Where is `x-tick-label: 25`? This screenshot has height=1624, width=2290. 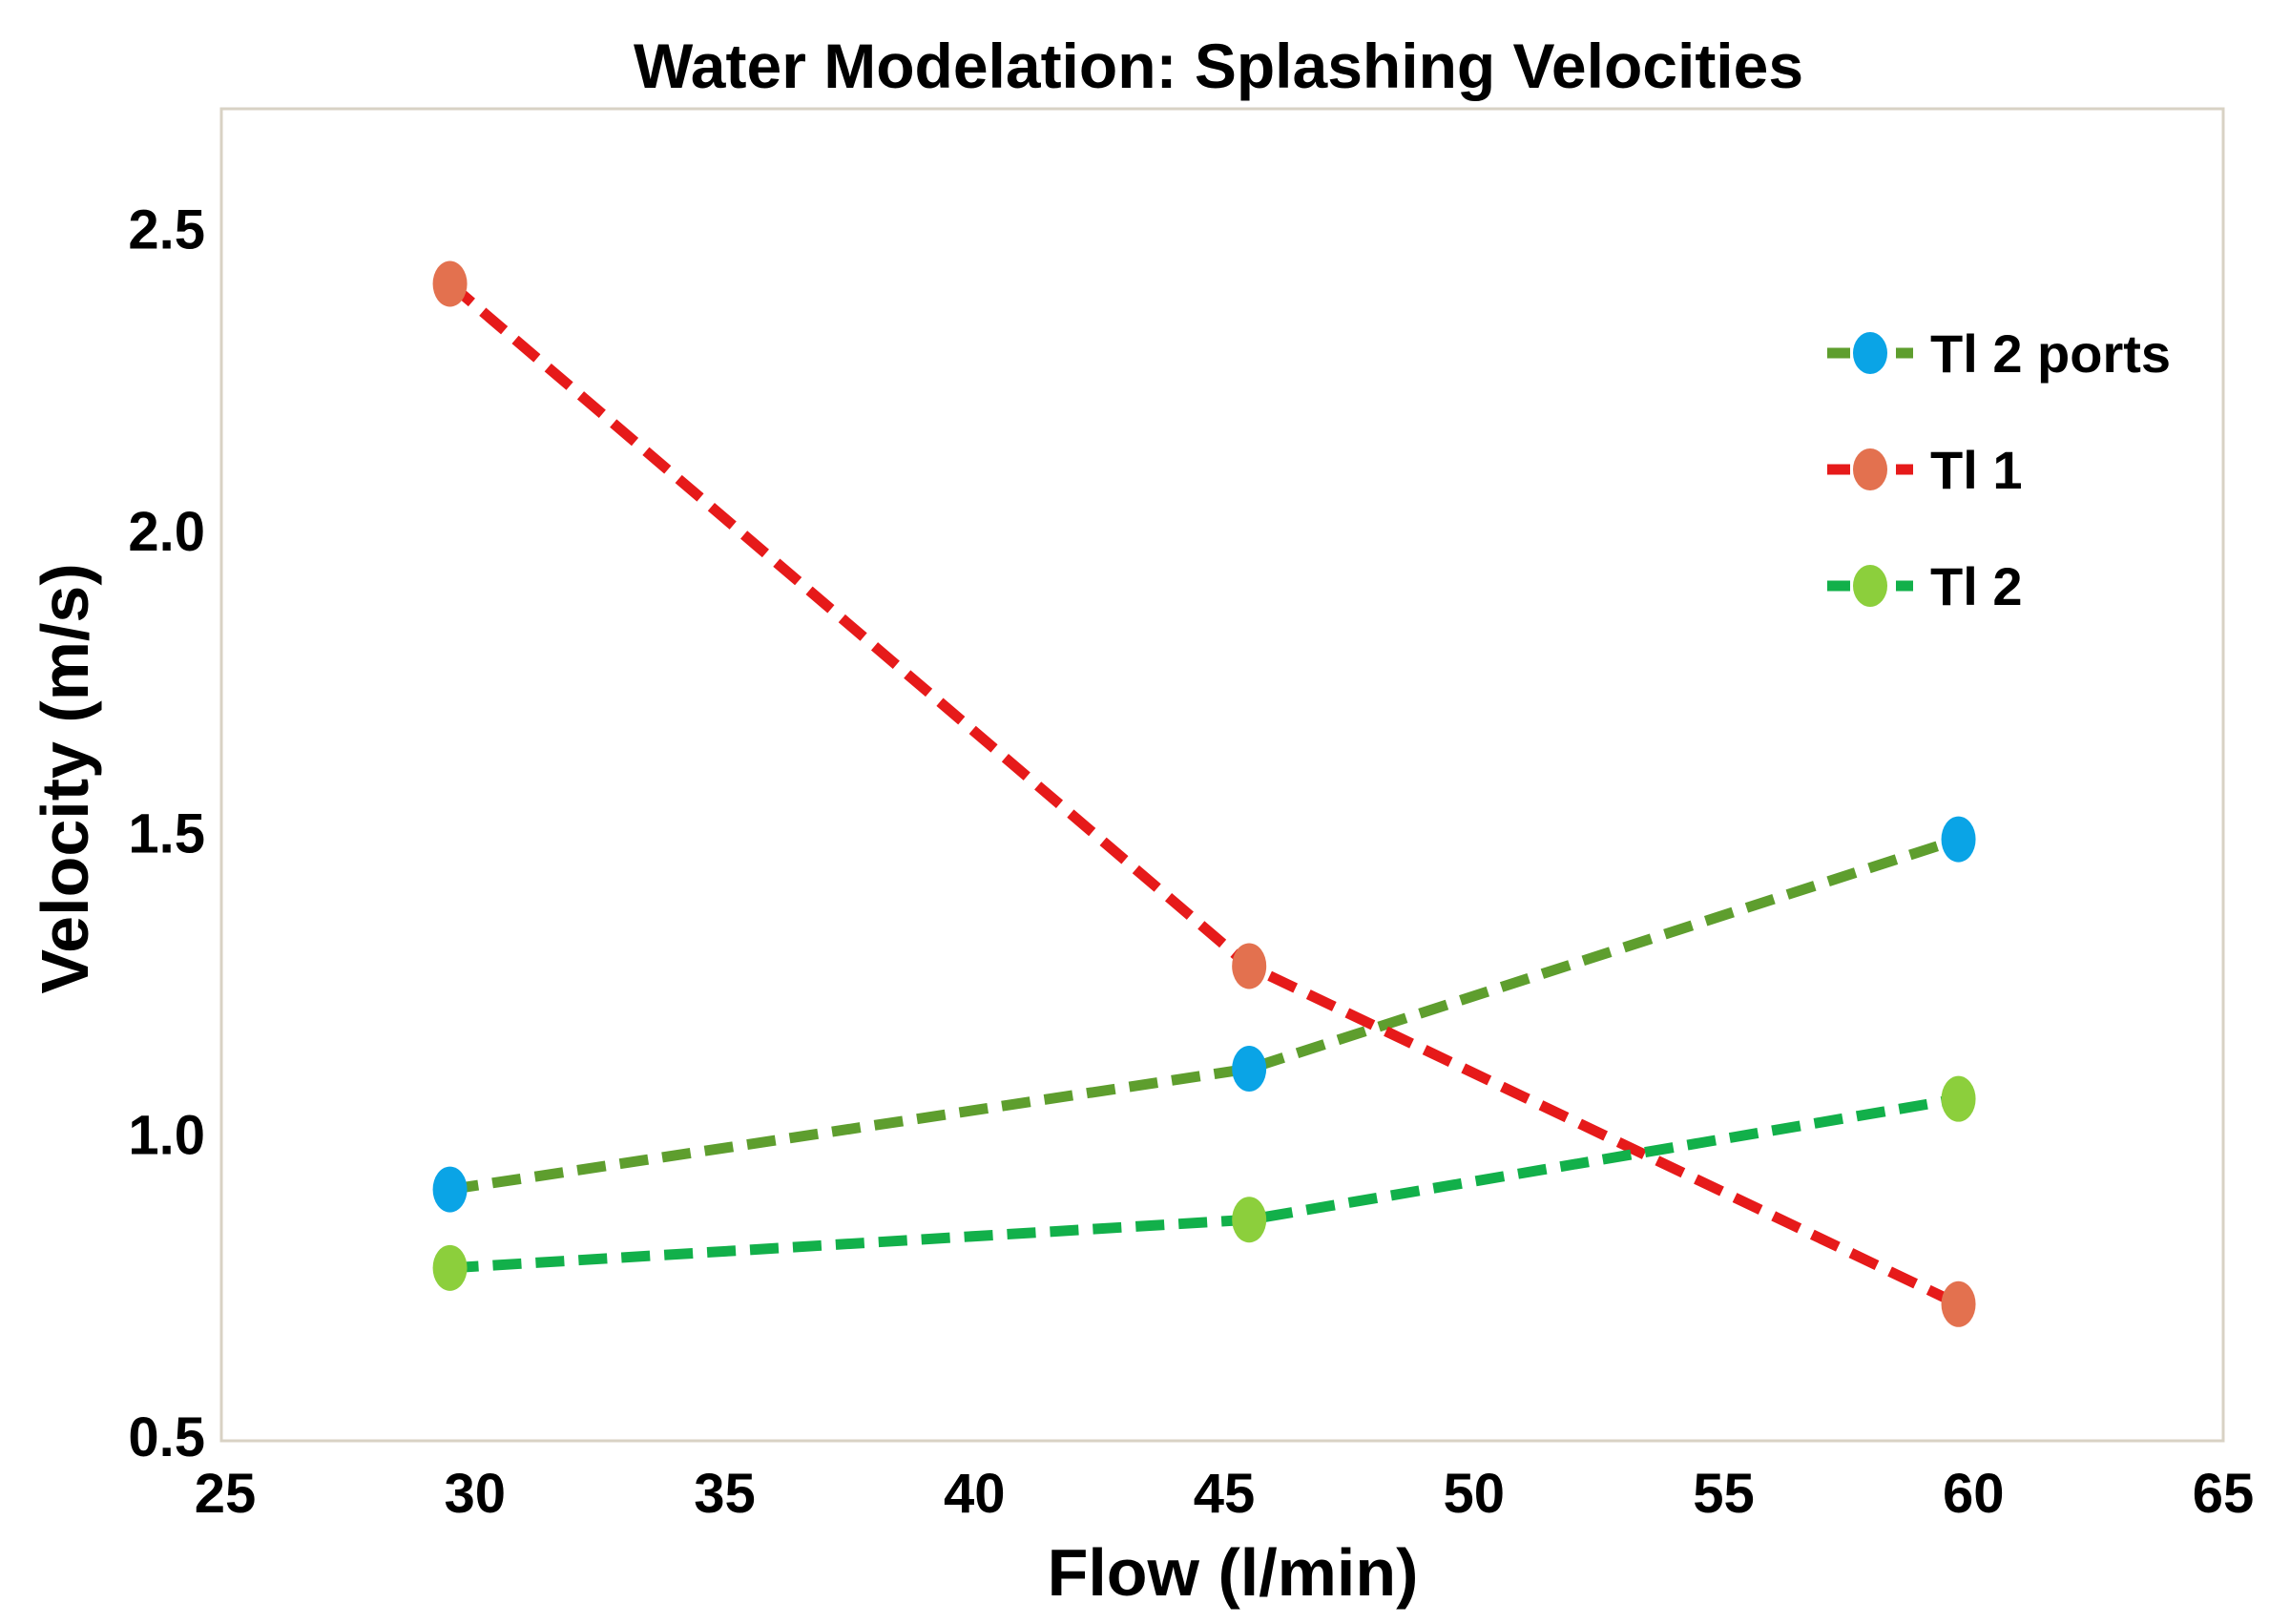
x-tick-label: 25 is located at coordinates (226, 1494).